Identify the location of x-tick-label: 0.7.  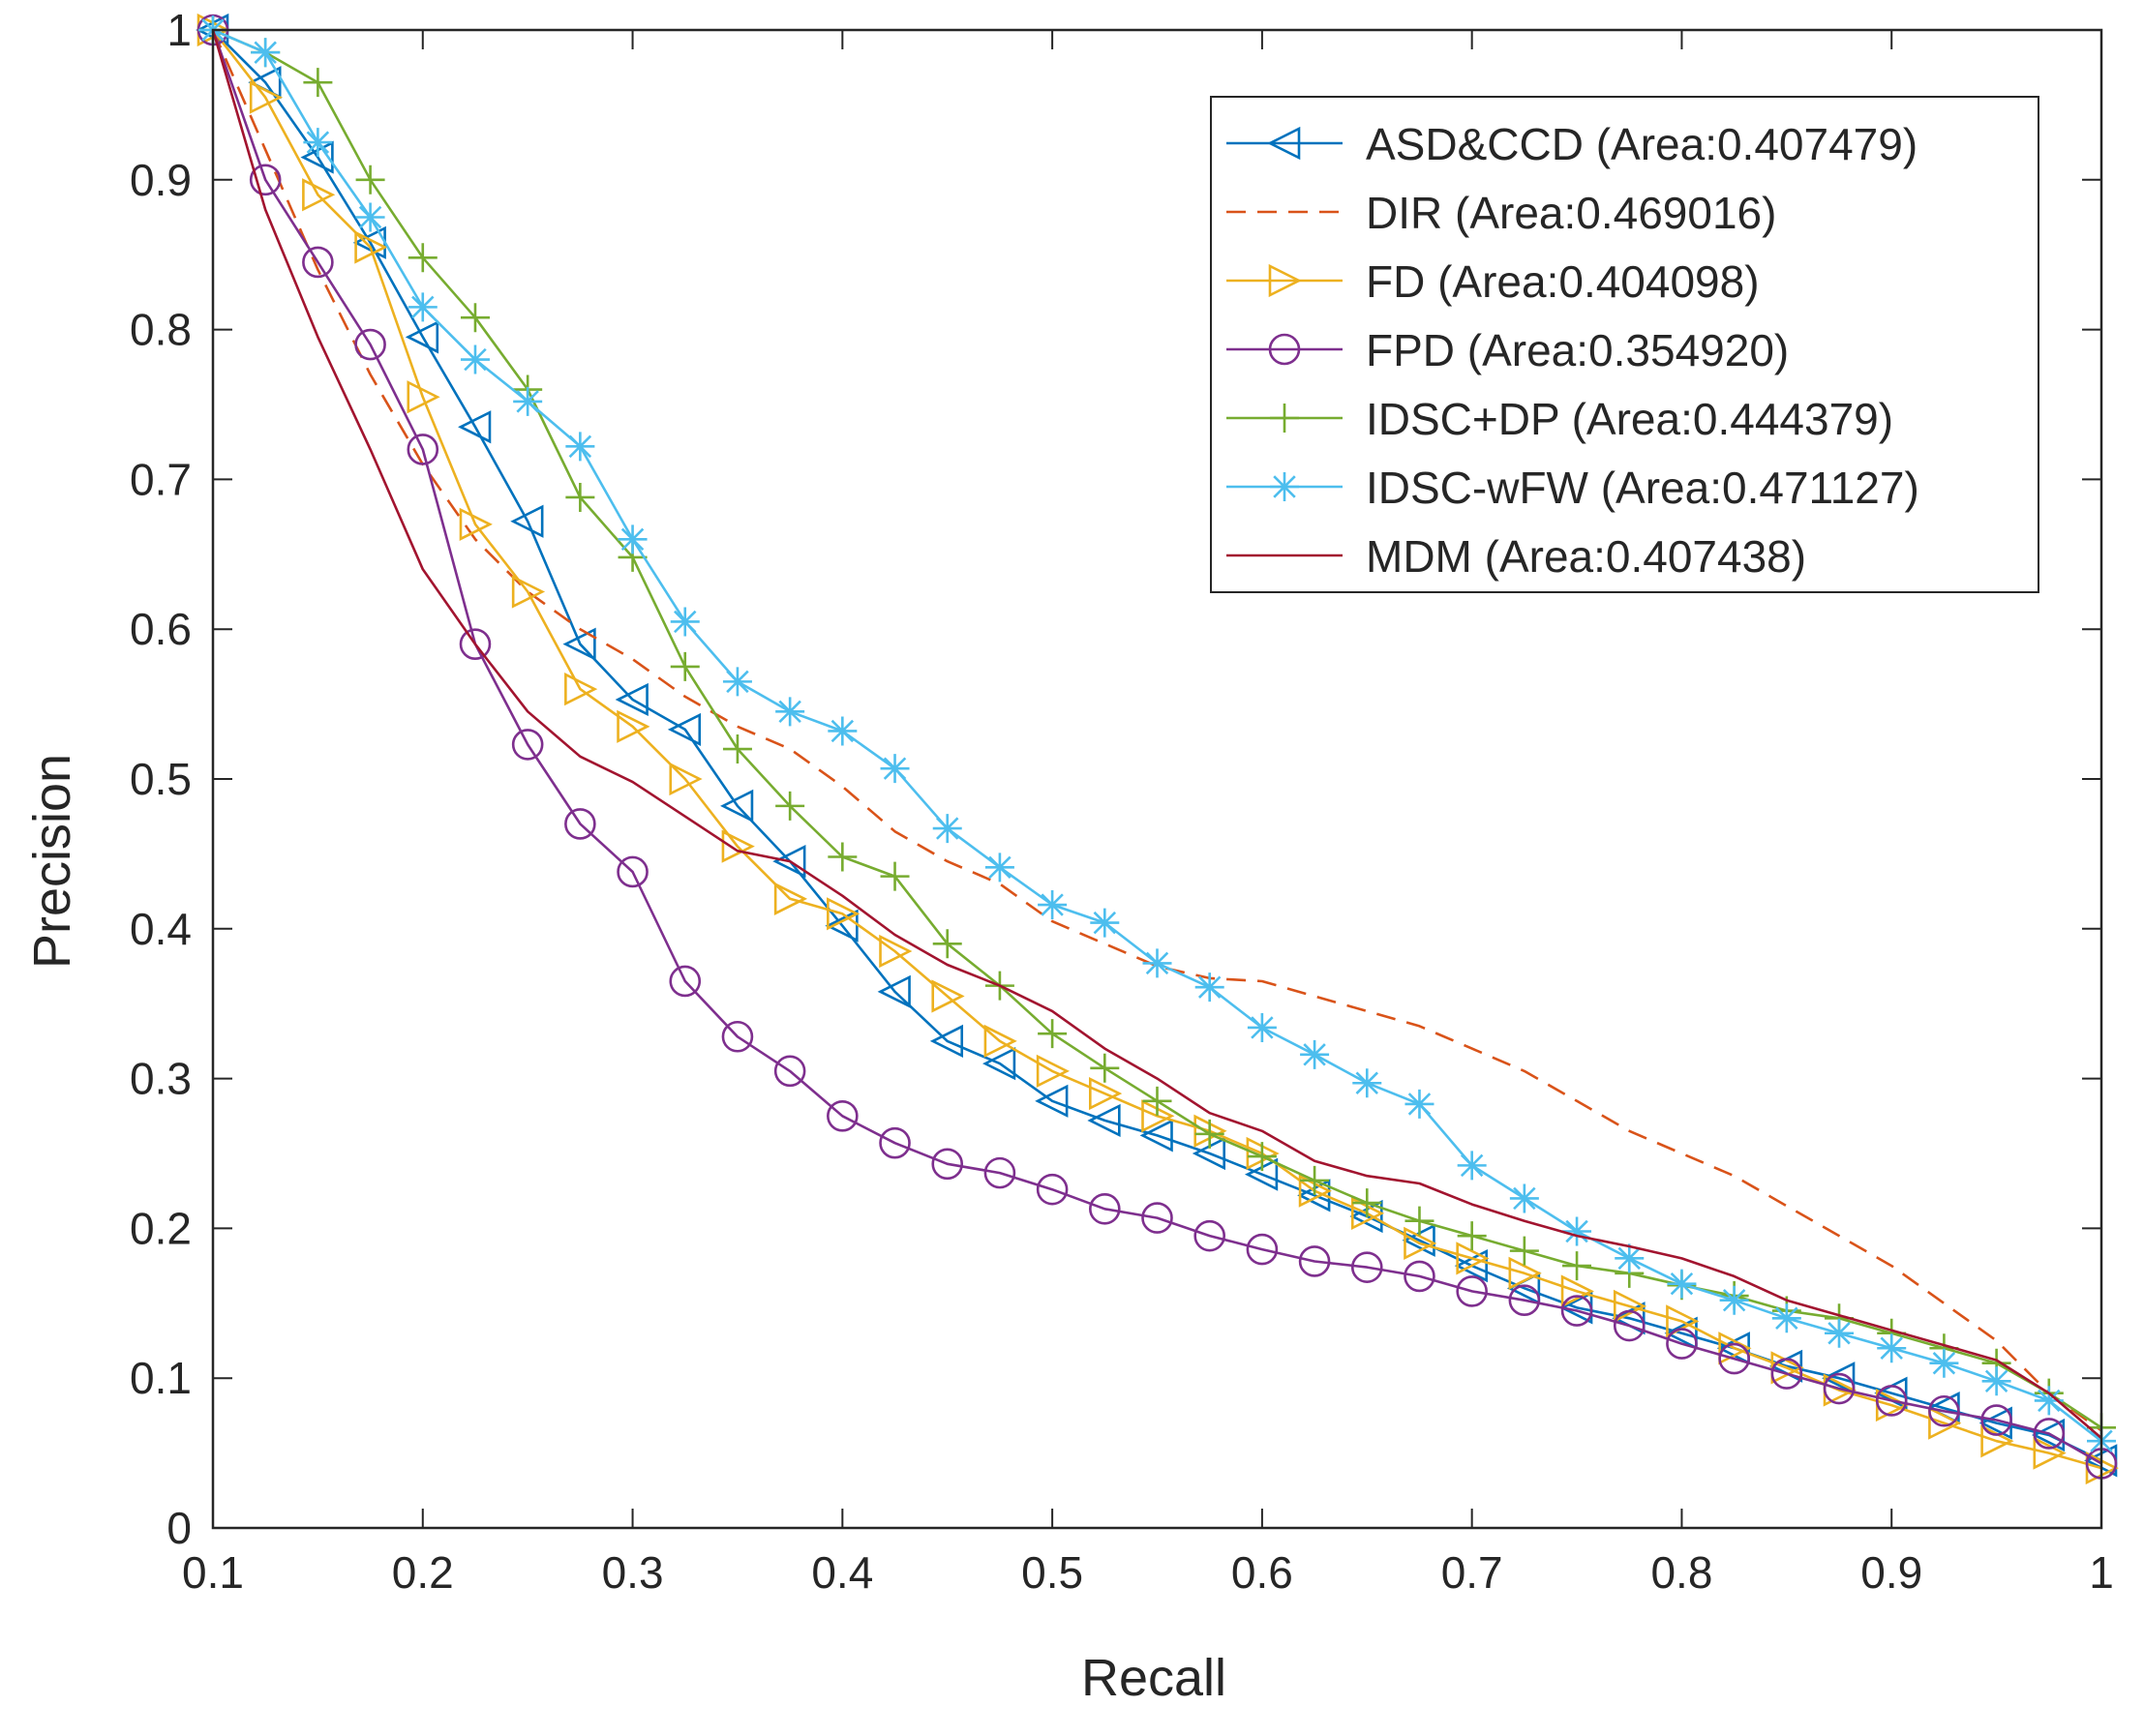
(1472, 1572).